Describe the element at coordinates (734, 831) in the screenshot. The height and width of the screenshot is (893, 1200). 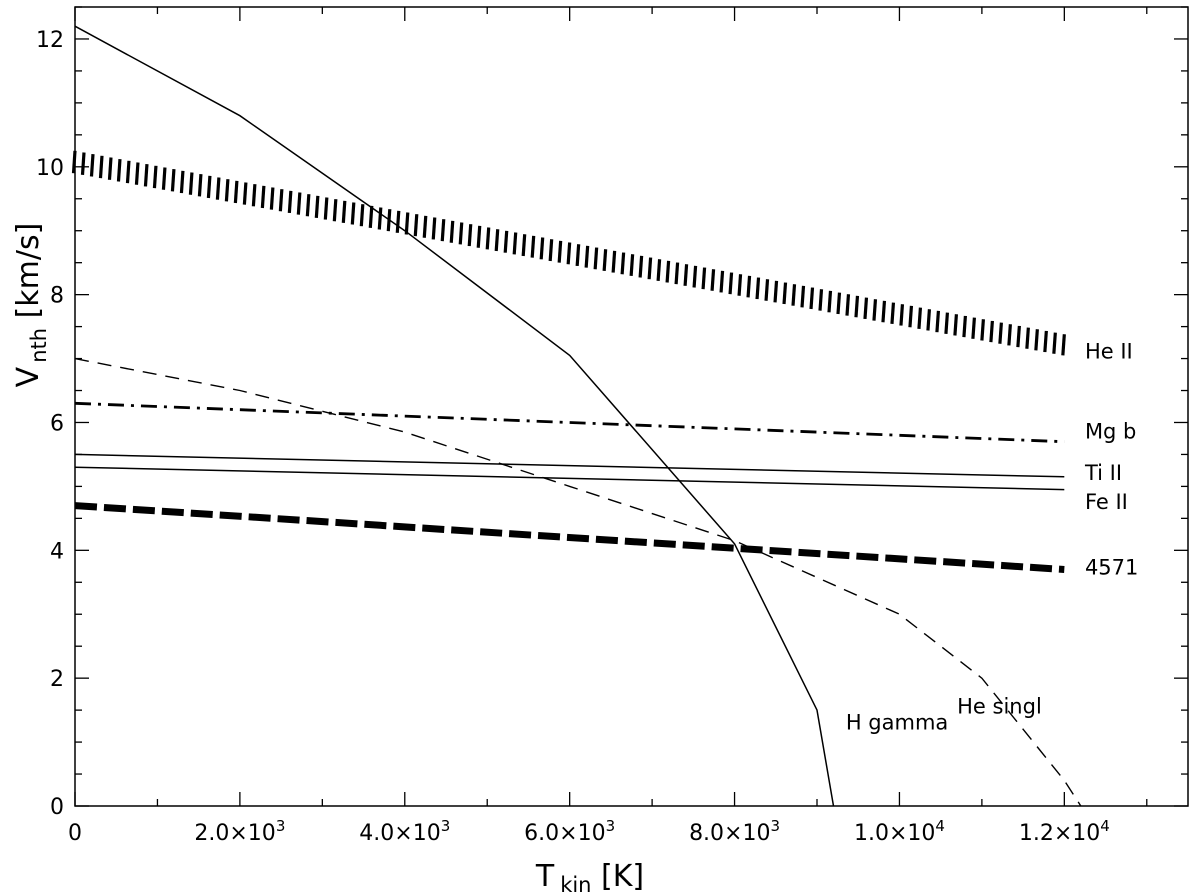
I see `x-tick-label: 8.0×10³` at that location.